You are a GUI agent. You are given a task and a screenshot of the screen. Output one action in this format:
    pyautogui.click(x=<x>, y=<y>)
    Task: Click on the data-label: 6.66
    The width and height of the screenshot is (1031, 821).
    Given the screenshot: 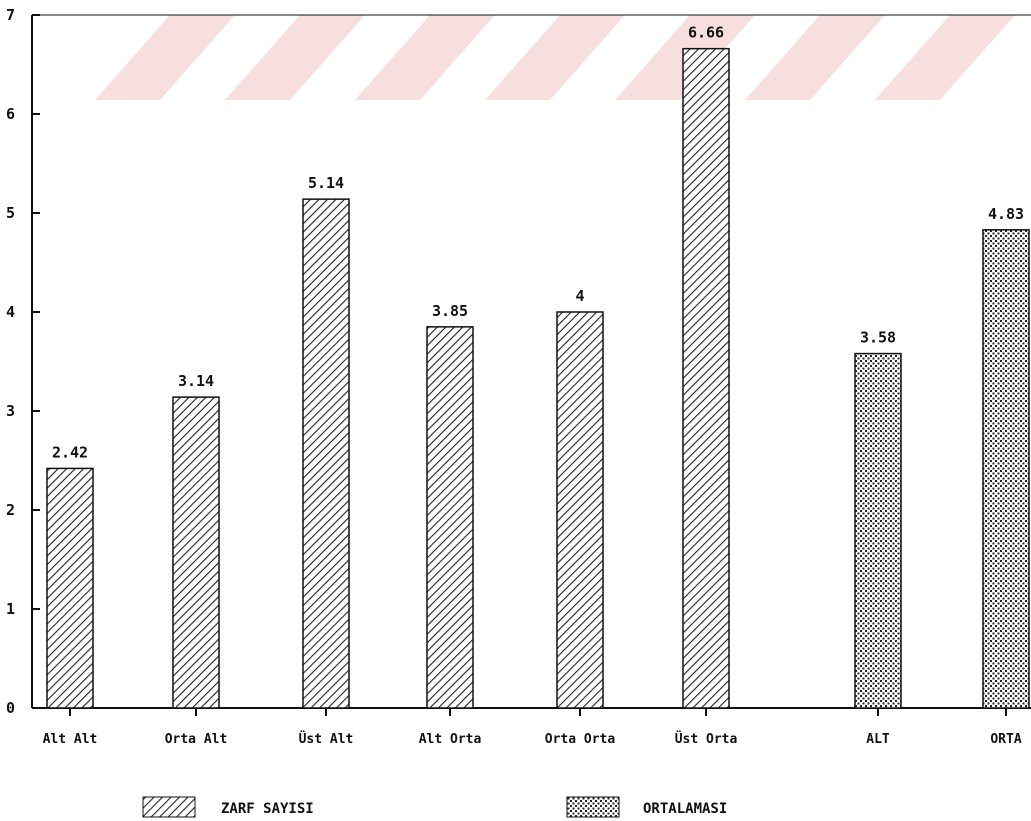 What is the action you would take?
    pyautogui.click(x=706, y=33)
    